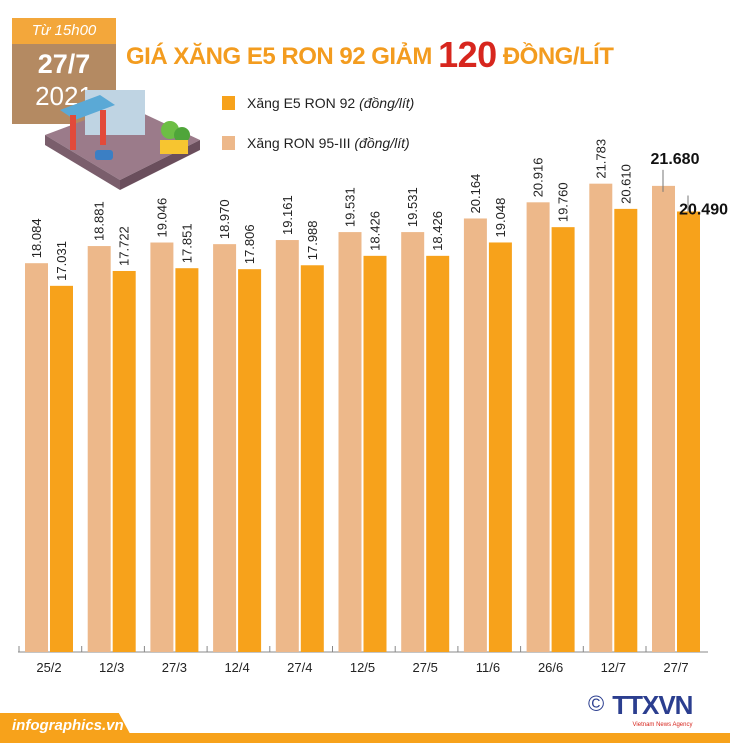 The height and width of the screenshot is (743, 730). Describe the element at coordinates (224, 219) in the screenshot. I see `data-label: 18.970` at that location.